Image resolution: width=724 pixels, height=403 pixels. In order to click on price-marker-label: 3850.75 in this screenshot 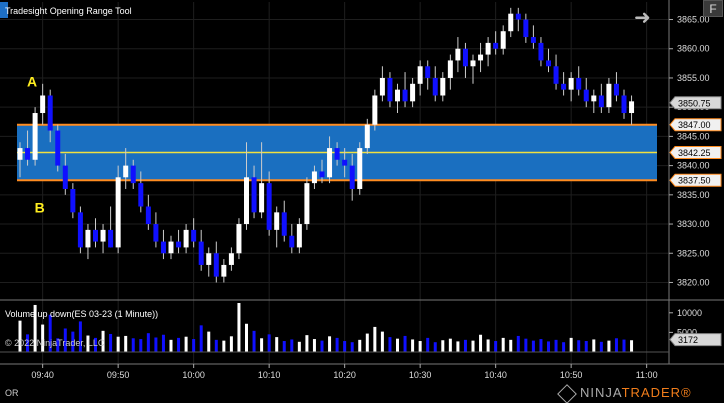, I will do `click(694, 103)`.